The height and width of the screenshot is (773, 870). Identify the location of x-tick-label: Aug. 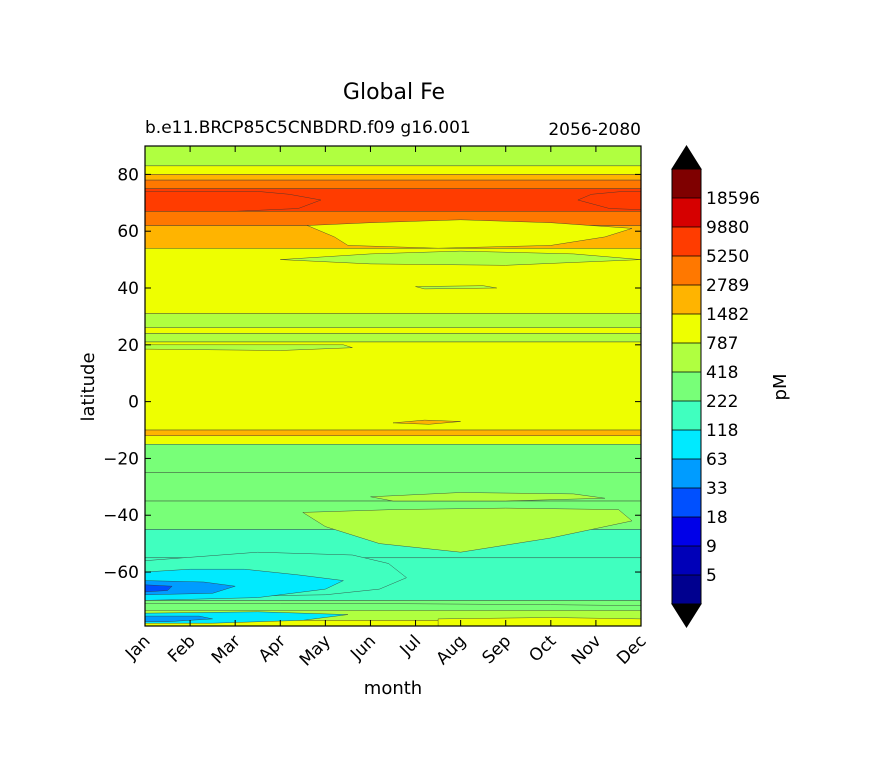
(452, 650).